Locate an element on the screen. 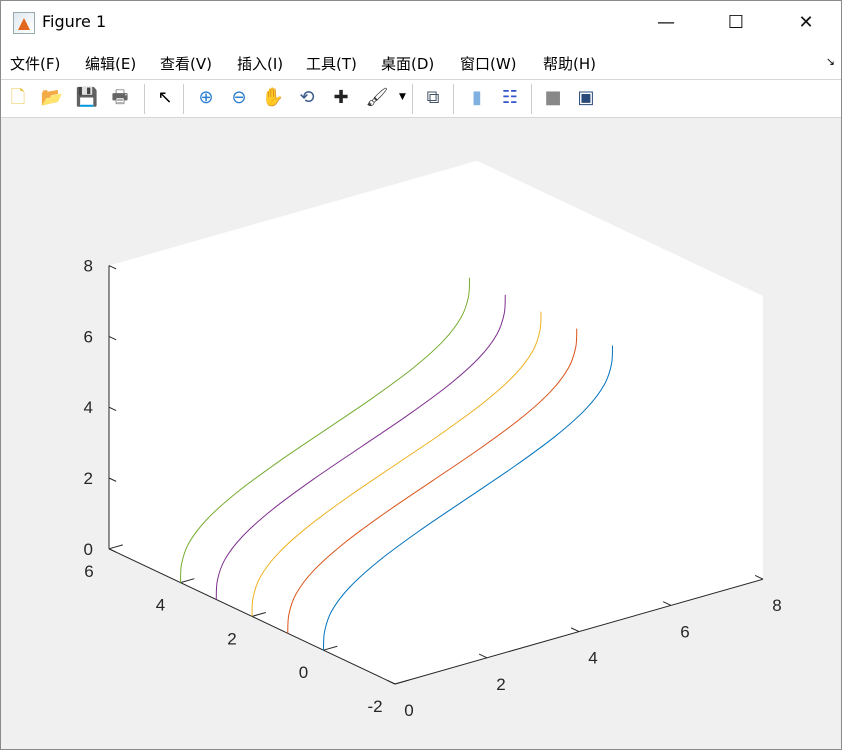 The width and height of the screenshot is (842, 753). rotate-3d-icon: ⟲ is located at coordinates (307, 97).